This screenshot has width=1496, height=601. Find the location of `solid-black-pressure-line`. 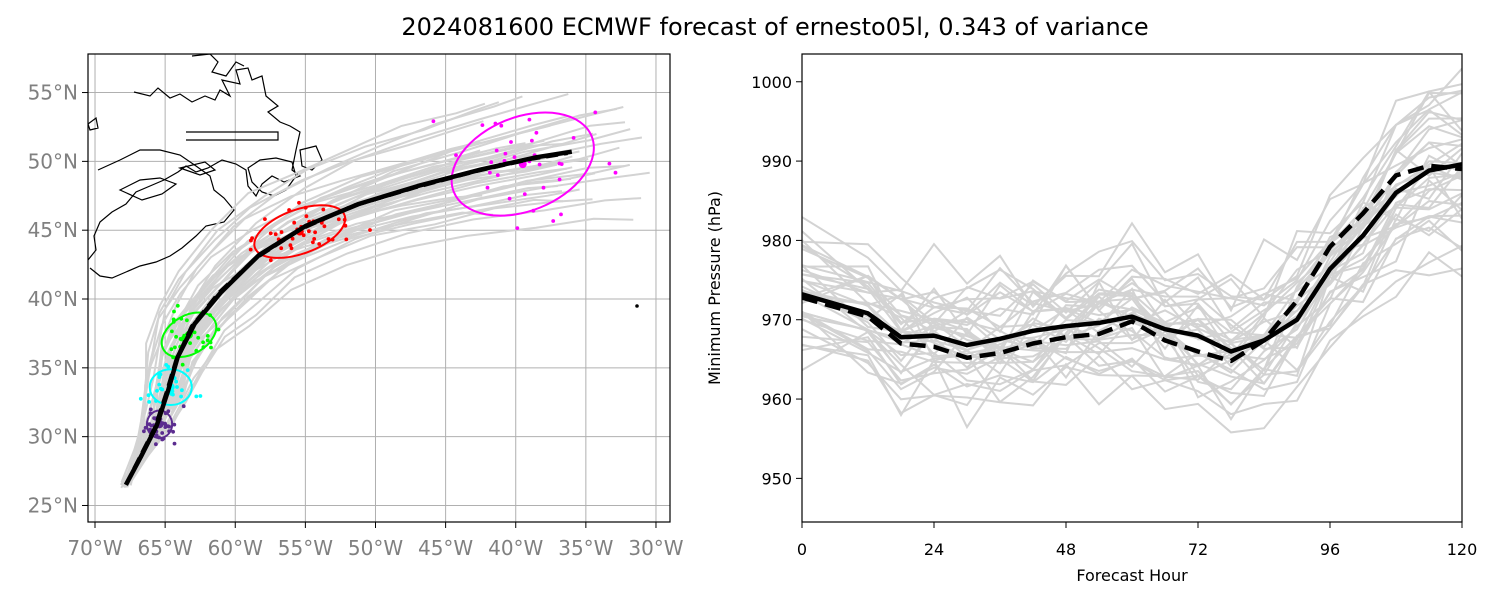

solid-black-pressure-line is located at coordinates (1132, 258).